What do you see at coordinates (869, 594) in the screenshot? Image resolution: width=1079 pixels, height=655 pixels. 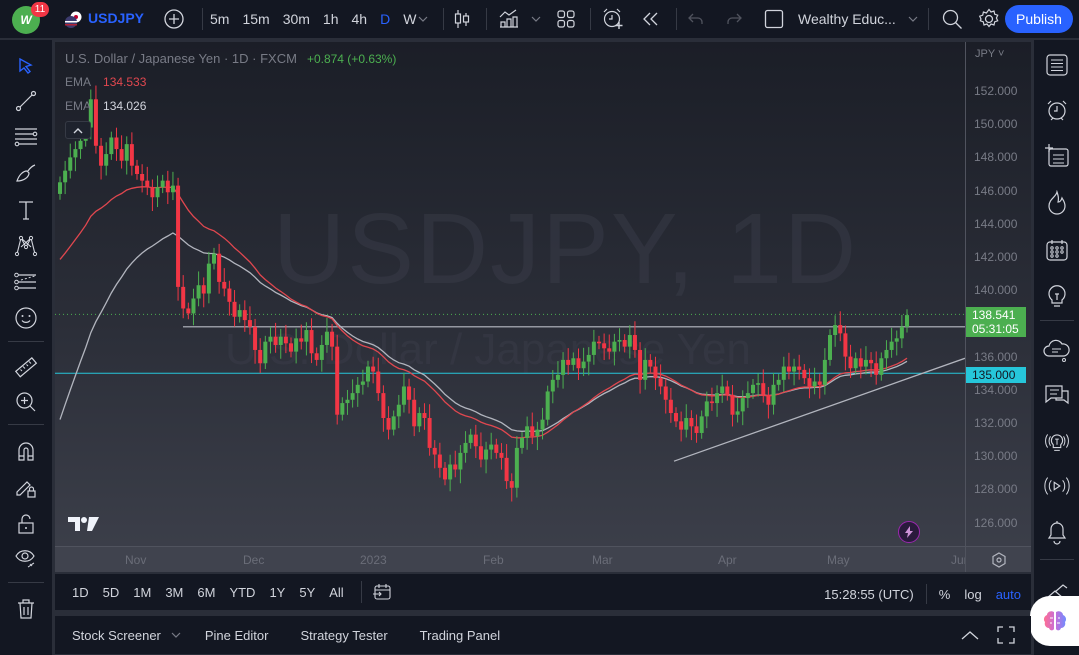 I see `utc-clock: 15:28:55 (UTC)` at bounding box center [869, 594].